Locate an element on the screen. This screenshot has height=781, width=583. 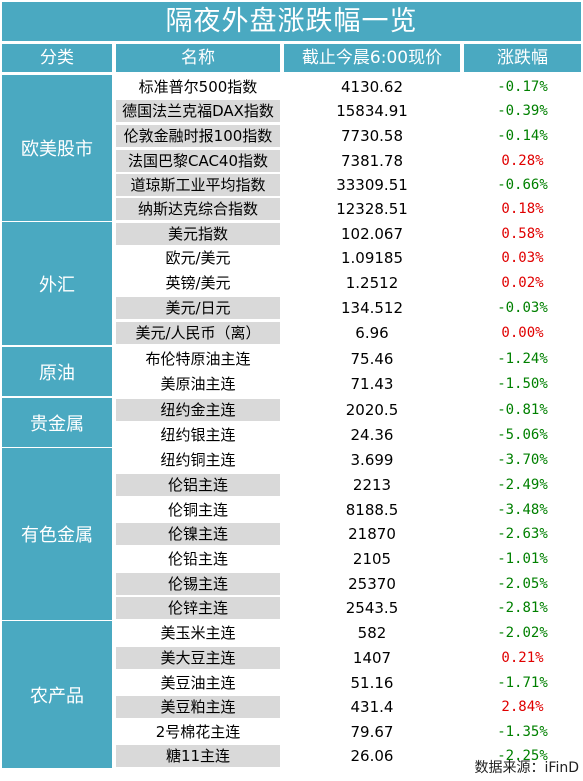
row-change: -0.14% is located at coordinates (522, 136).